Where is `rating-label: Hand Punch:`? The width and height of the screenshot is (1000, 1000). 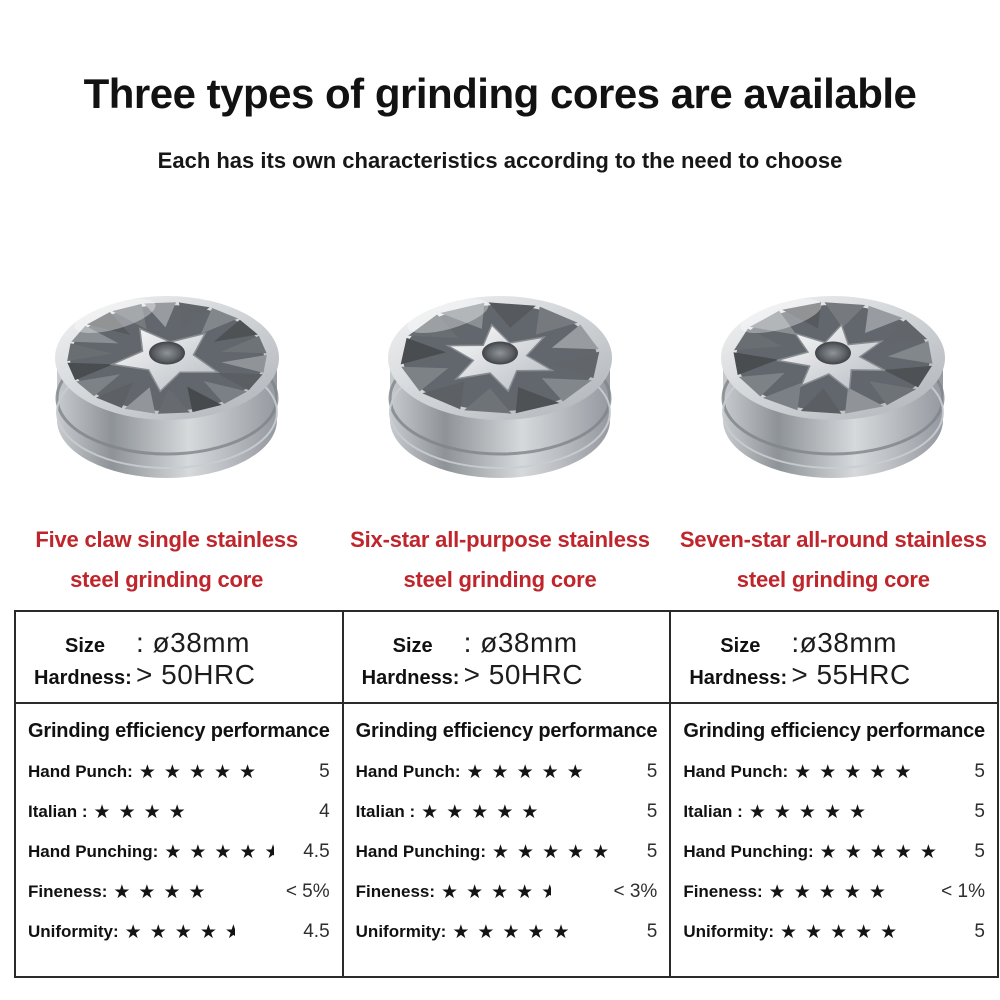 rating-label: Hand Punch: is located at coordinates (736, 771).